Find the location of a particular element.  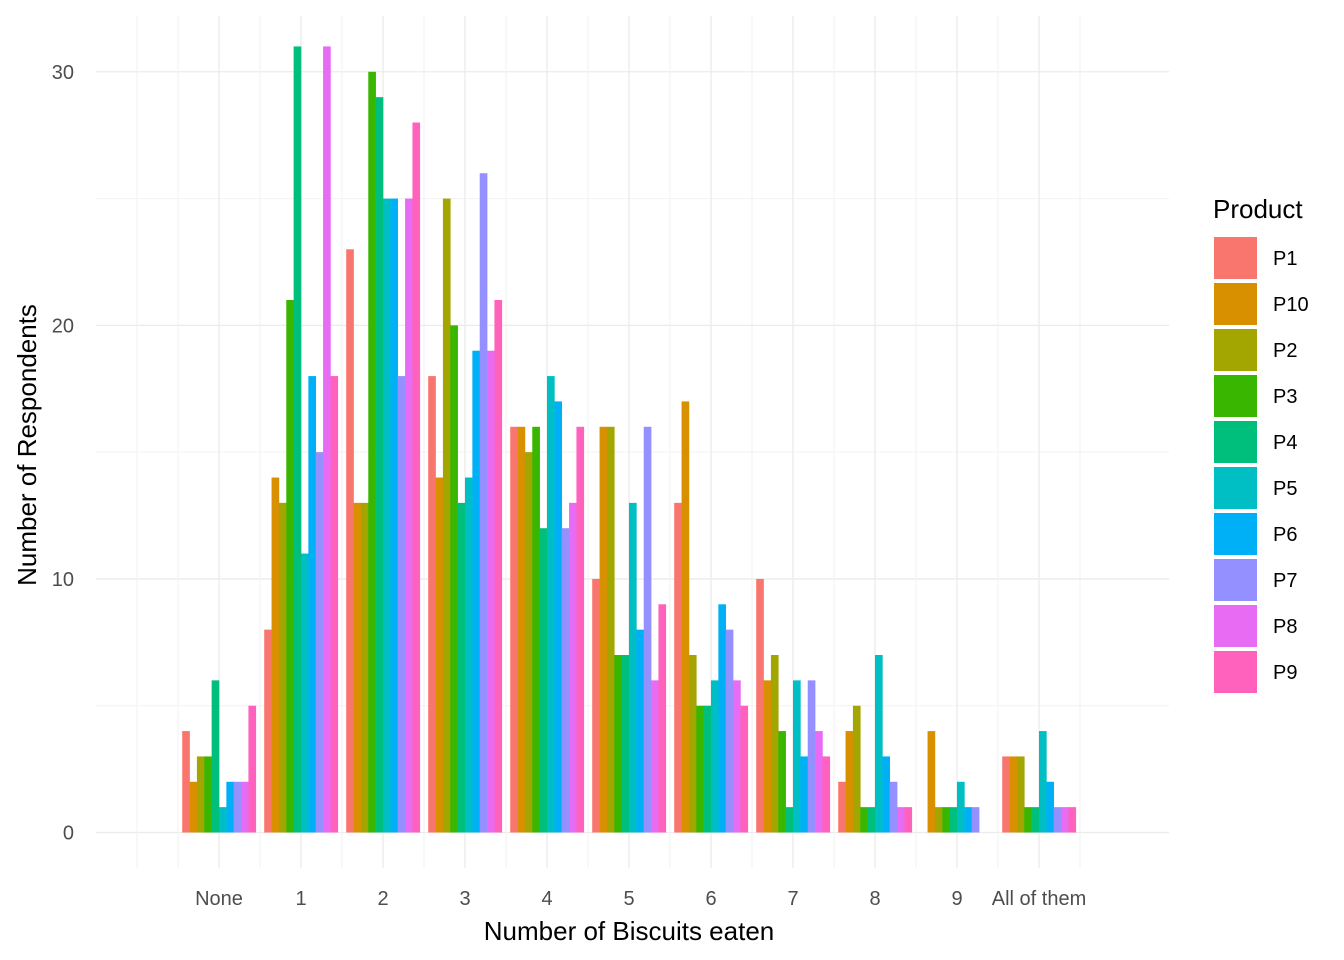

legend-items: P1 P10 P2 P3 P4 P5 P6 P7 P8 P9 is located at coordinates (1261, 465).